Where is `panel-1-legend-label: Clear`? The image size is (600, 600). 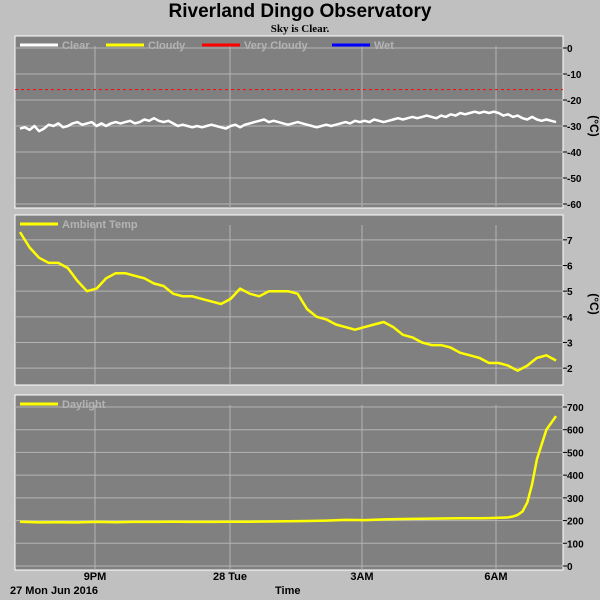 panel-1-legend-label: Clear is located at coordinates (76, 46).